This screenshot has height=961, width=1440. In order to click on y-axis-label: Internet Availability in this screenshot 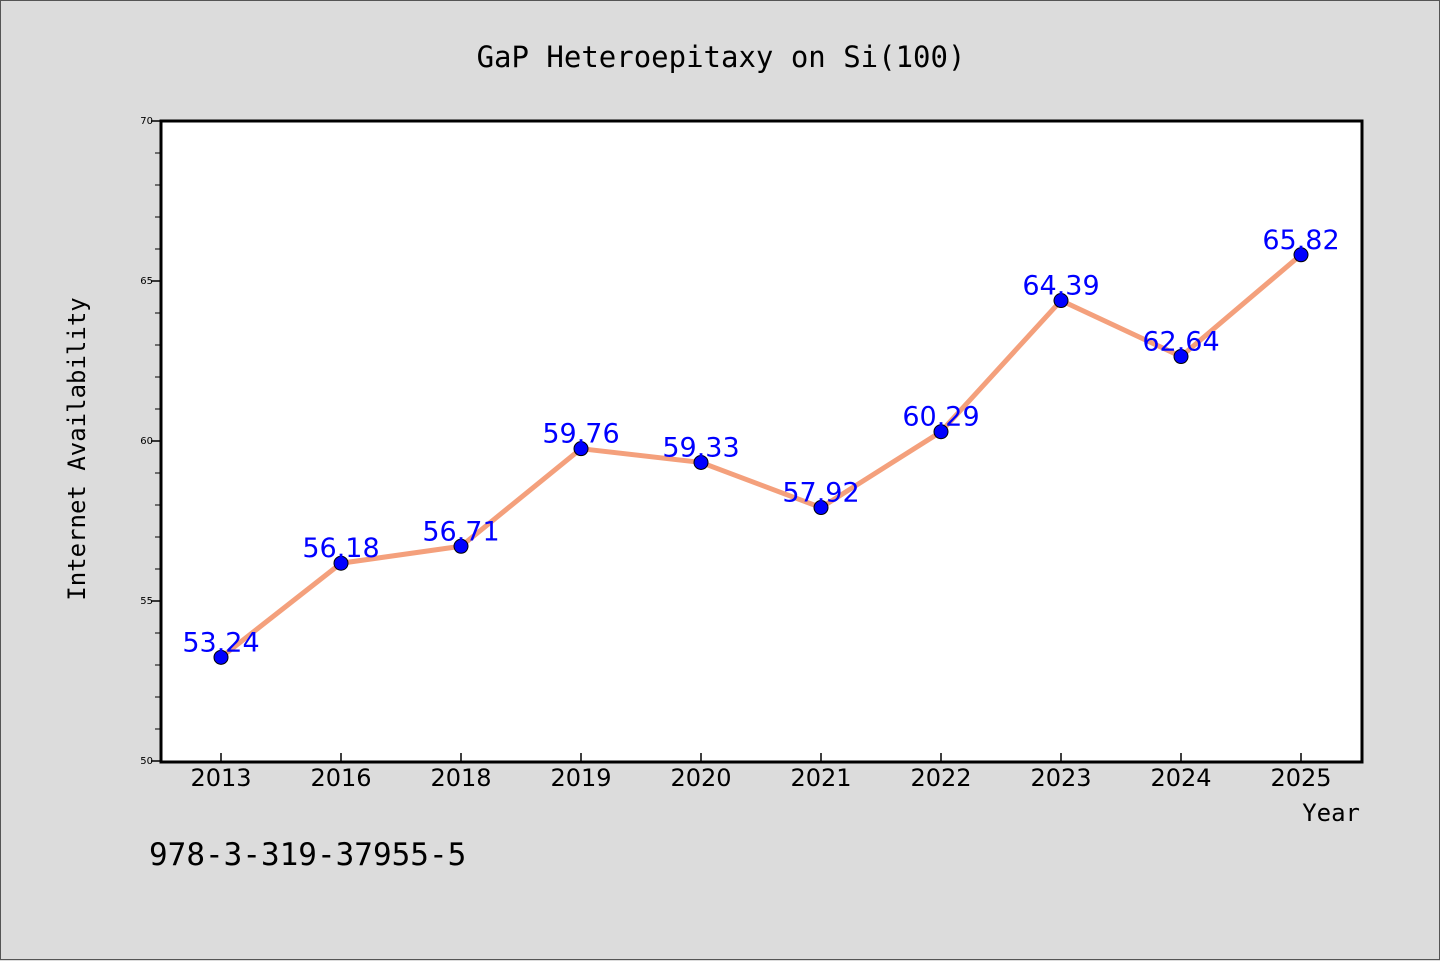, I will do `click(77, 448)`.